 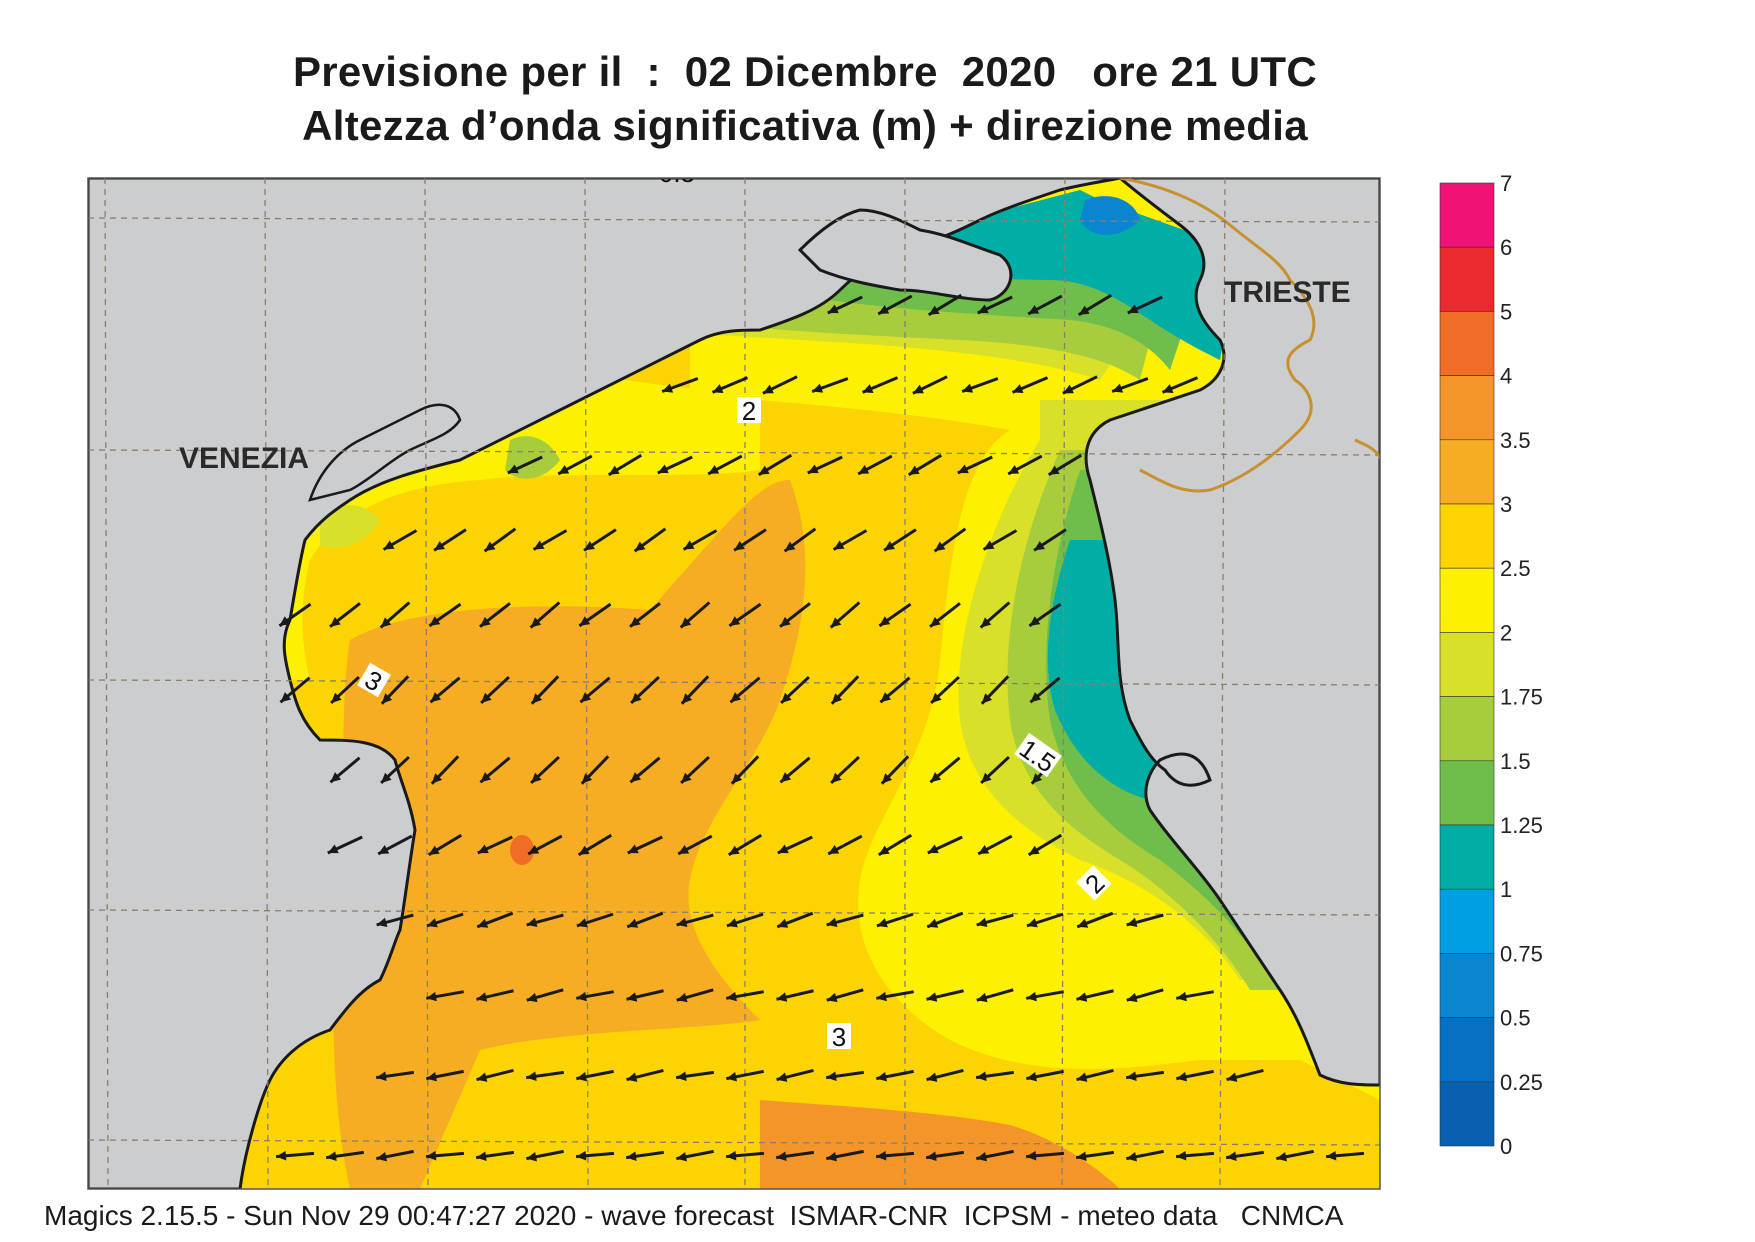 What do you see at coordinates (350, 527) in the screenshot?
I see `zone-1-75m-venice` at bounding box center [350, 527].